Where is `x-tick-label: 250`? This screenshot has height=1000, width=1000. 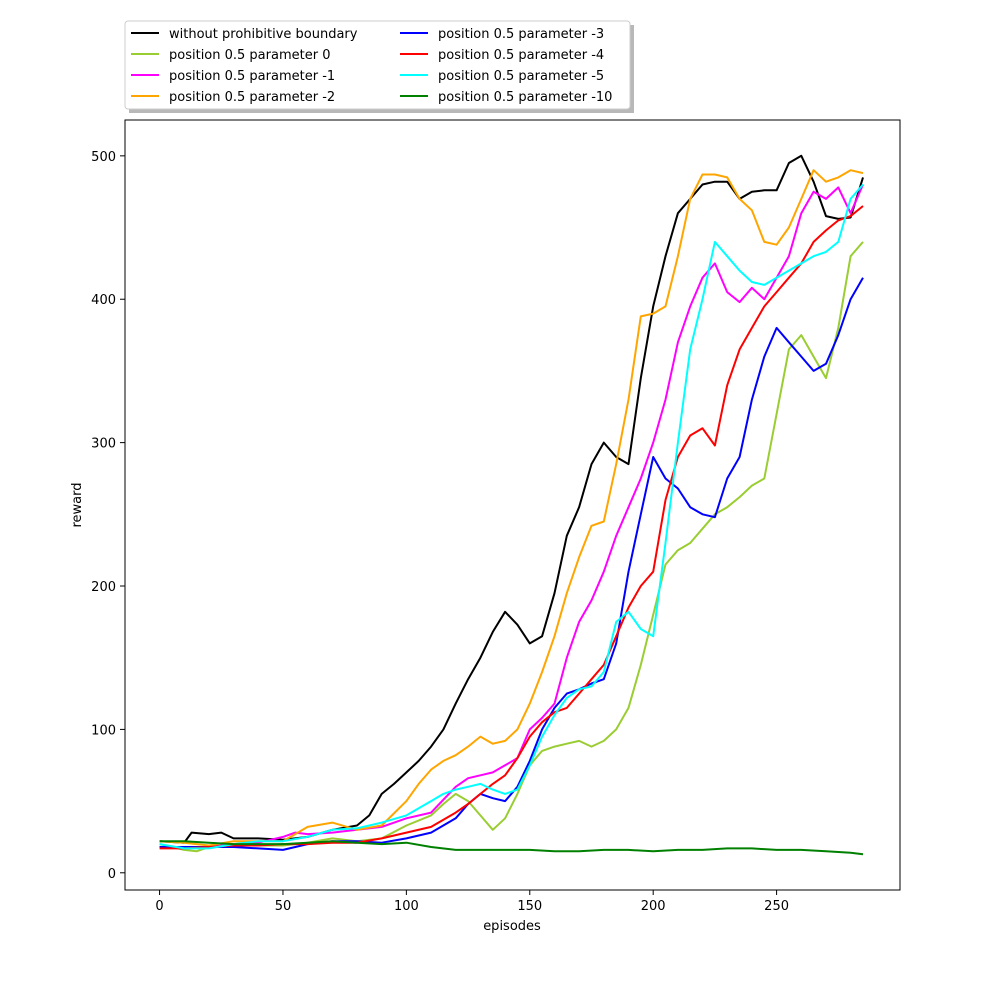
x-tick-label: 250 is located at coordinates (776, 906).